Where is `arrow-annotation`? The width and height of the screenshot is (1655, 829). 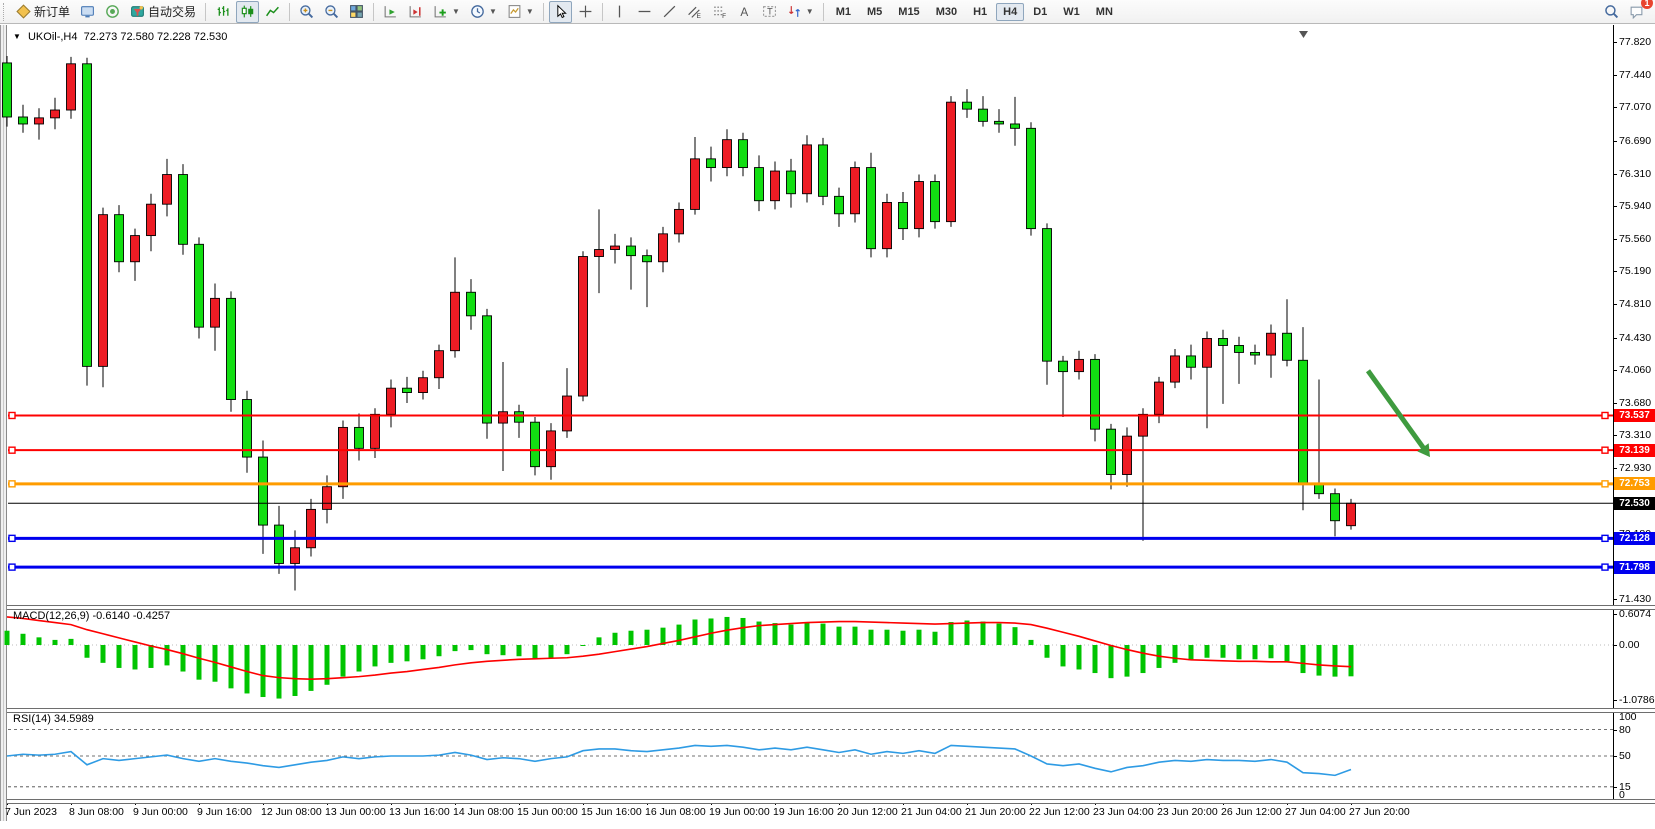 arrow-annotation is located at coordinates (1397, 413).